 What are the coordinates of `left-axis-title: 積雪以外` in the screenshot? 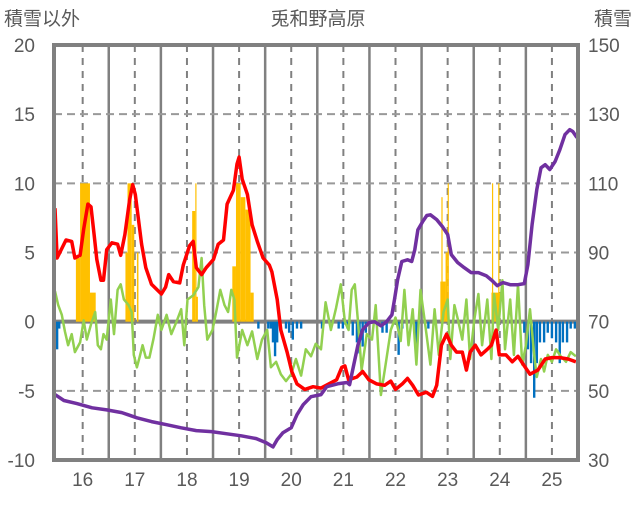 It's located at (42, 19).